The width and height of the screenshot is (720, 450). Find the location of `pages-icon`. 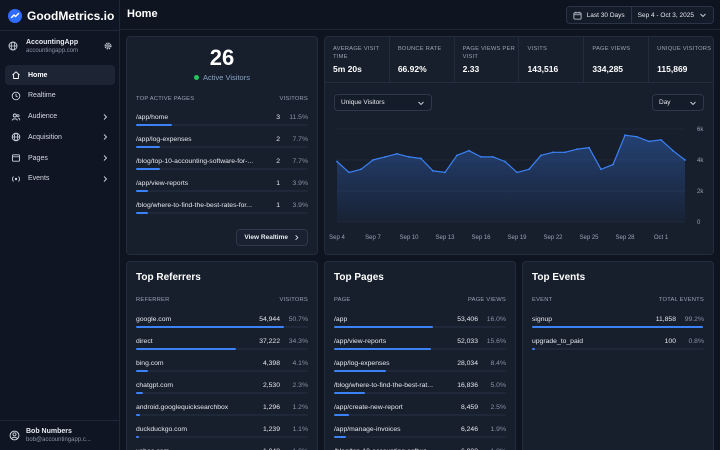

pages-icon is located at coordinates (16, 158).